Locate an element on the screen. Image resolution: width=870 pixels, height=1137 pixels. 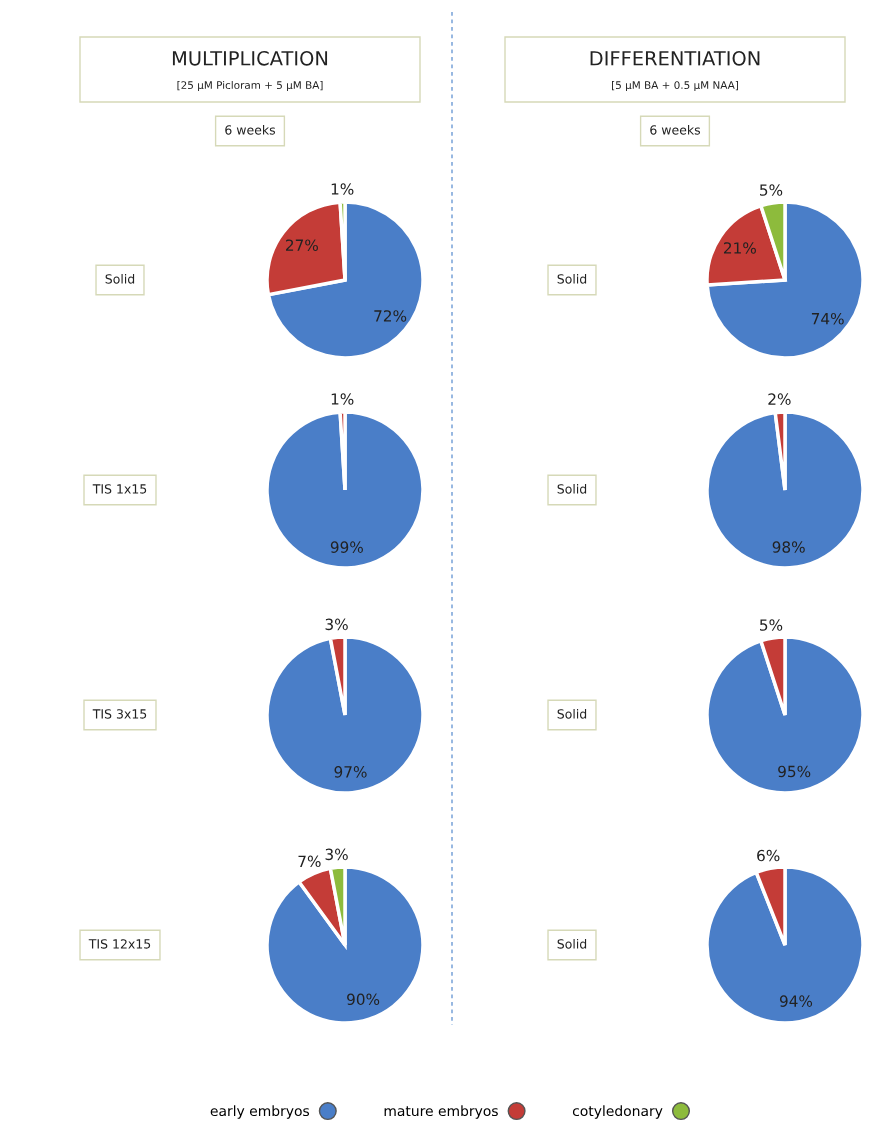
data-label: 90% is located at coordinates (363, 999).